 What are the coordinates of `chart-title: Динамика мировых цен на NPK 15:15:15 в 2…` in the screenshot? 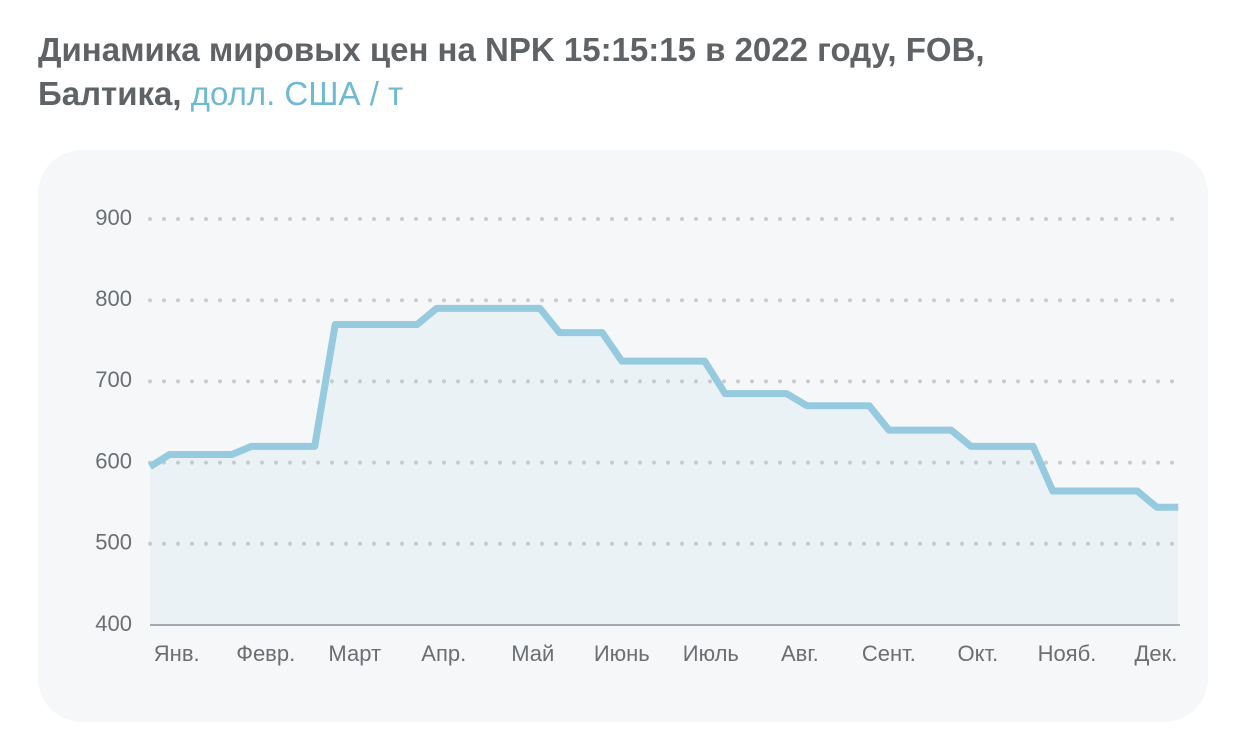 It's located at (511, 71).